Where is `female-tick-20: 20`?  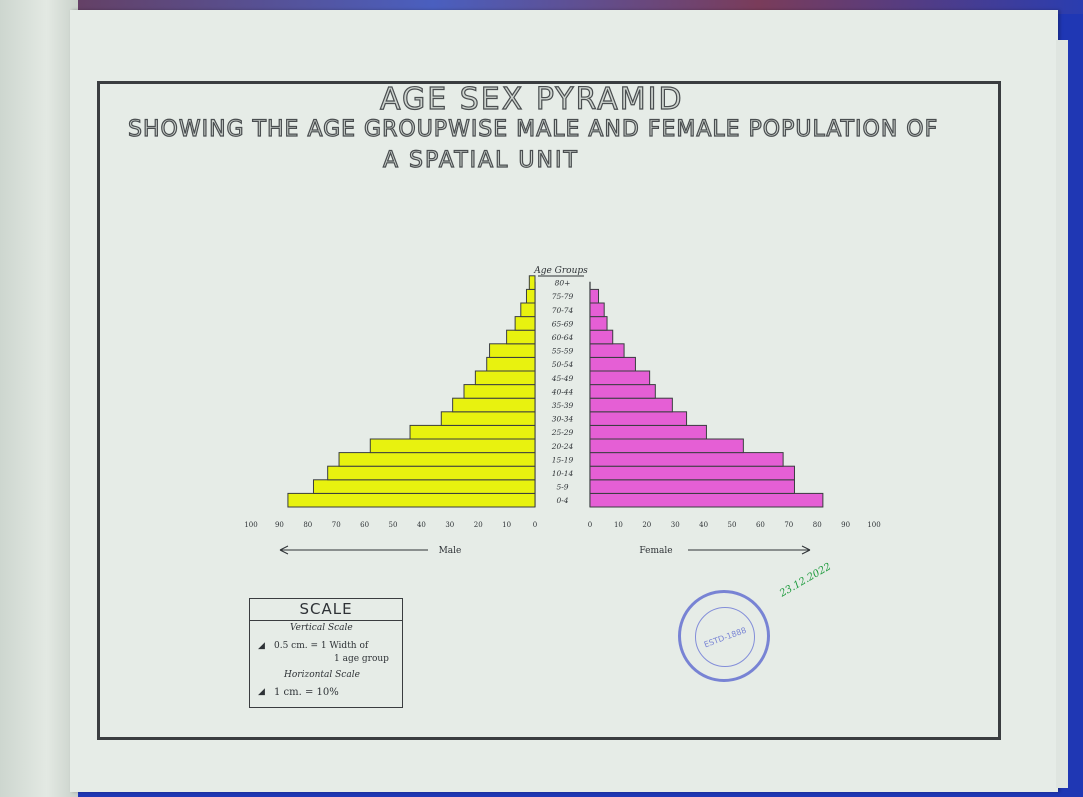
female-tick-20: 20 is located at coordinates (646, 525).